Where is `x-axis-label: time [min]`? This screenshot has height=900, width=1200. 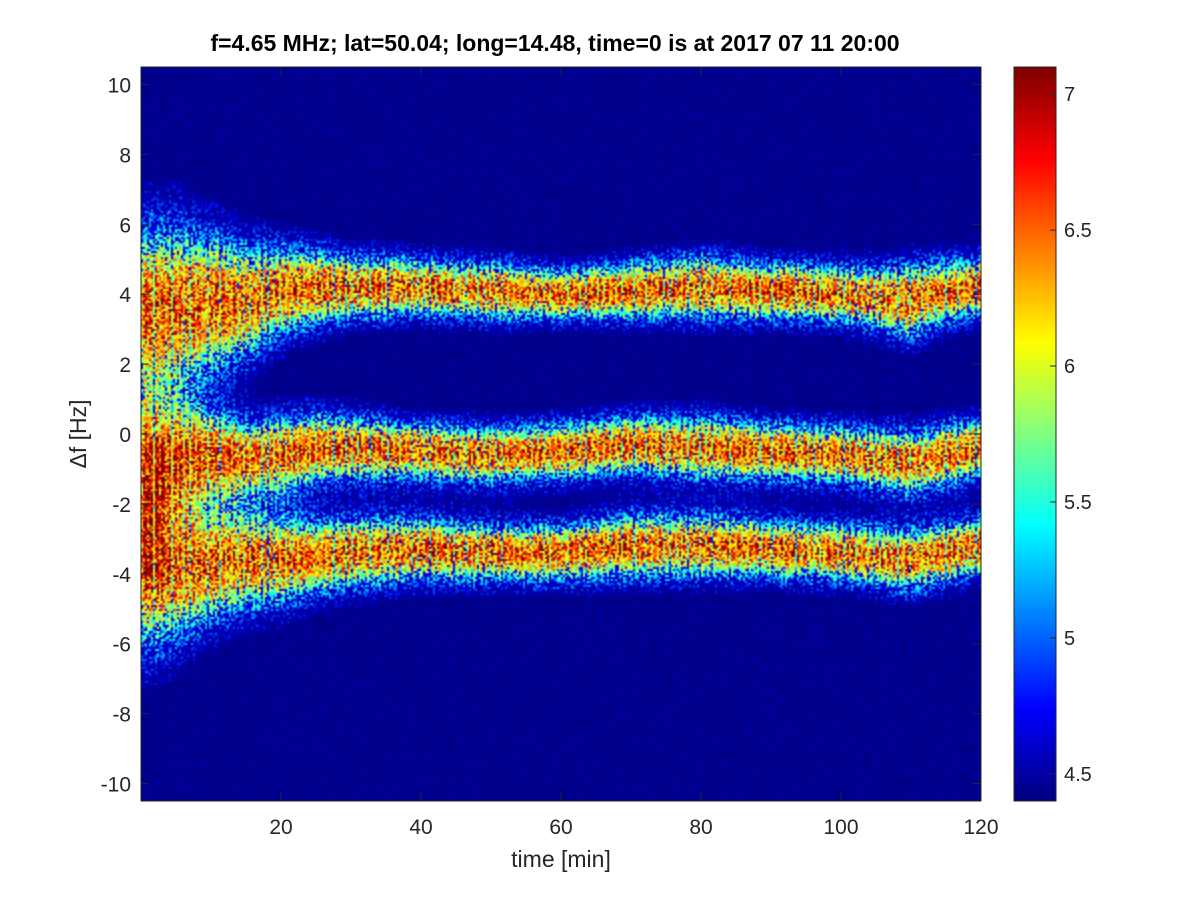
x-axis-label: time [min] is located at coordinates (561, 859).